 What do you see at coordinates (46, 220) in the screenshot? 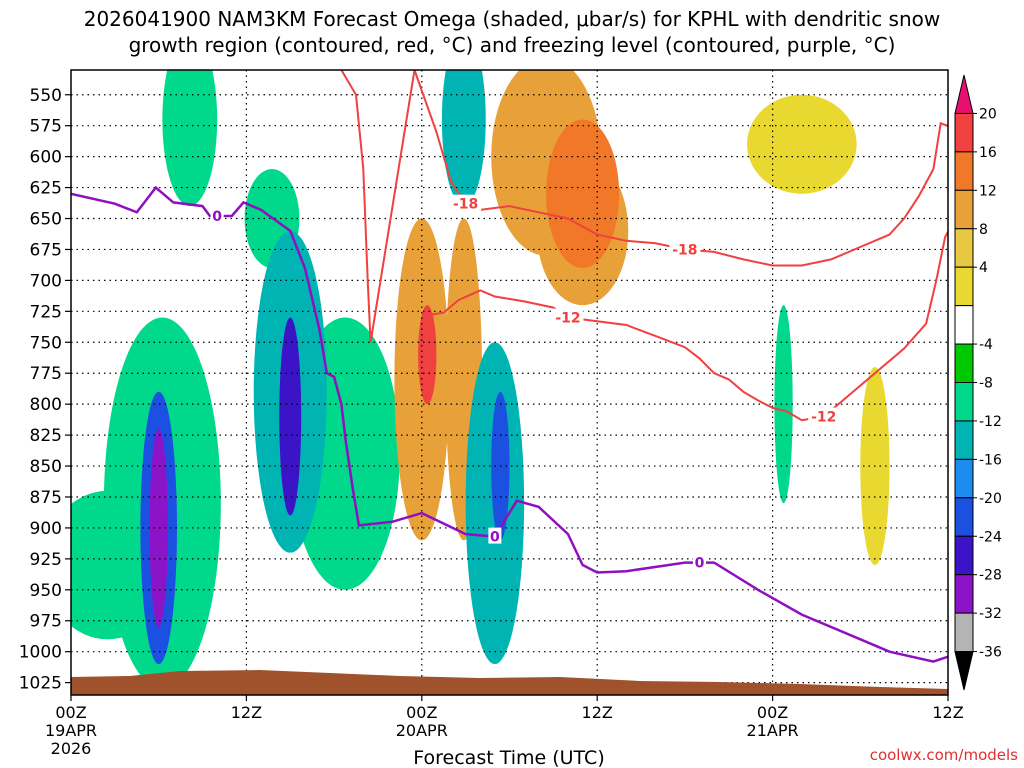
I see `y-tick-label: 650` at bounding box center [46, 220].